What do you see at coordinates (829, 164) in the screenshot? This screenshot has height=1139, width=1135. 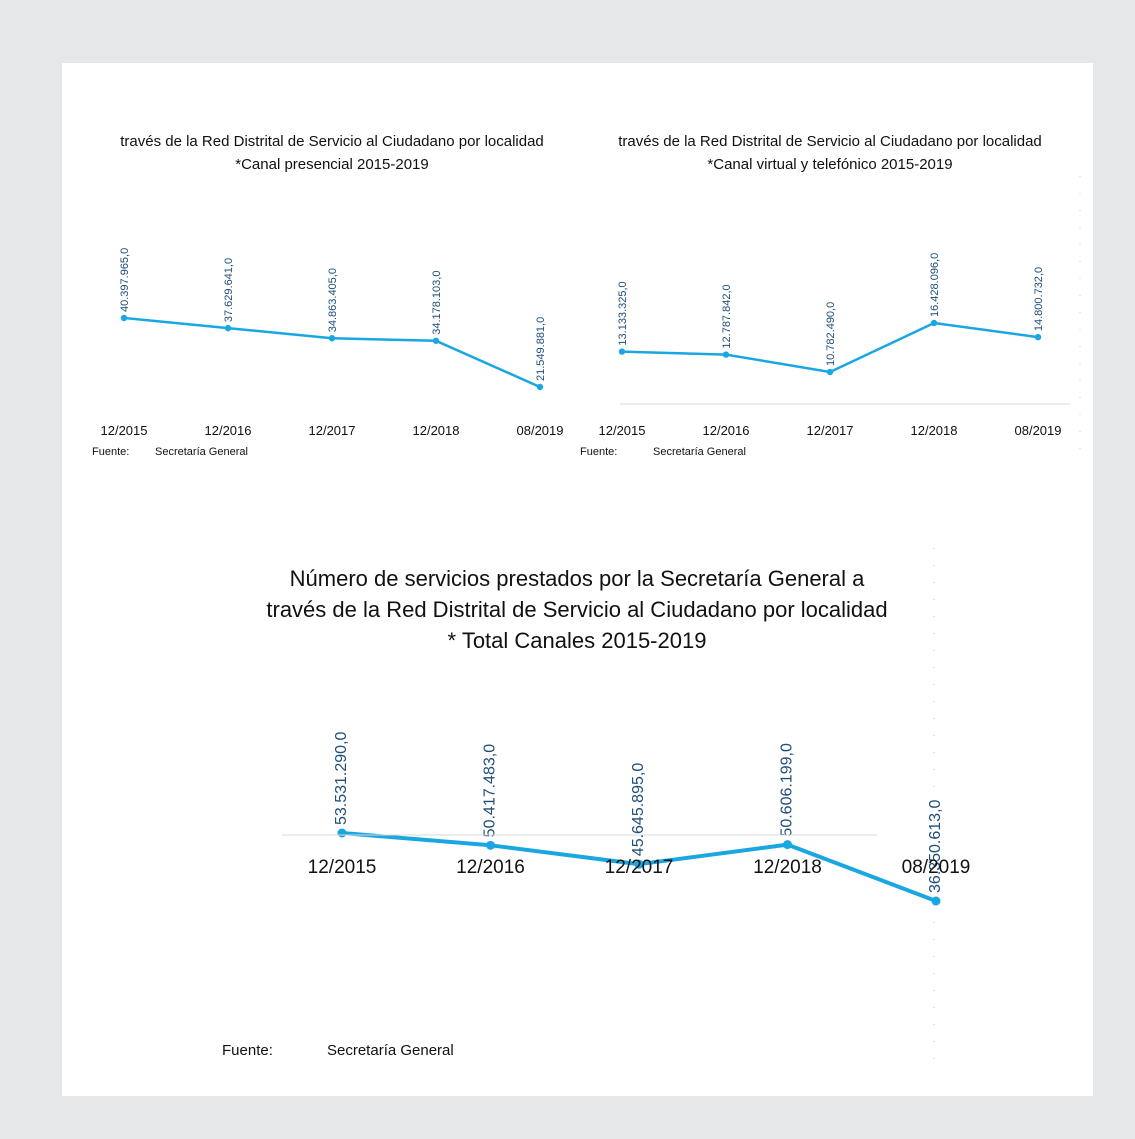 I see `chart-title-line-2: *Canal virtual y telefónico 2015-2019` at bounding box center [829, 164].